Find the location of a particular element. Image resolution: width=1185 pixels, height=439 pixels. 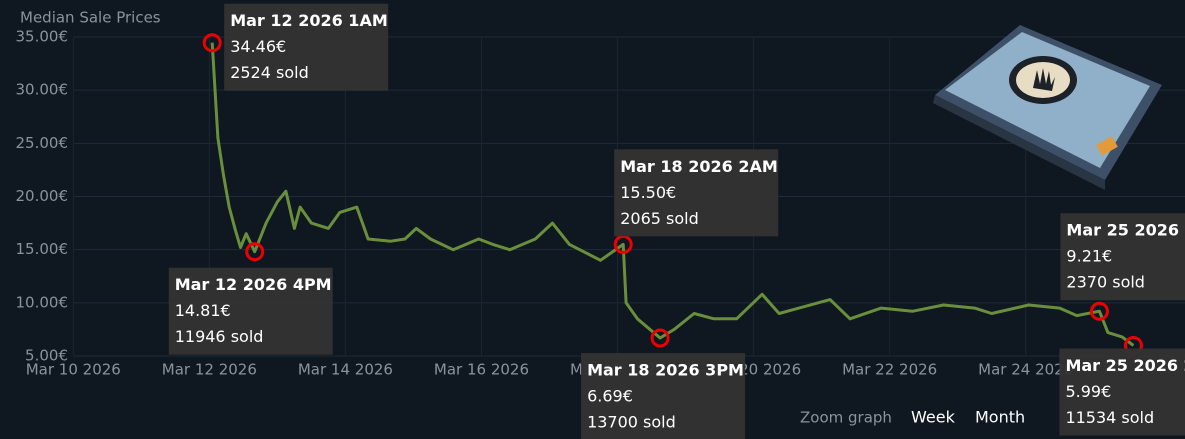

tooltip-sold: 2065 sold is located at coordinates (659, 218).